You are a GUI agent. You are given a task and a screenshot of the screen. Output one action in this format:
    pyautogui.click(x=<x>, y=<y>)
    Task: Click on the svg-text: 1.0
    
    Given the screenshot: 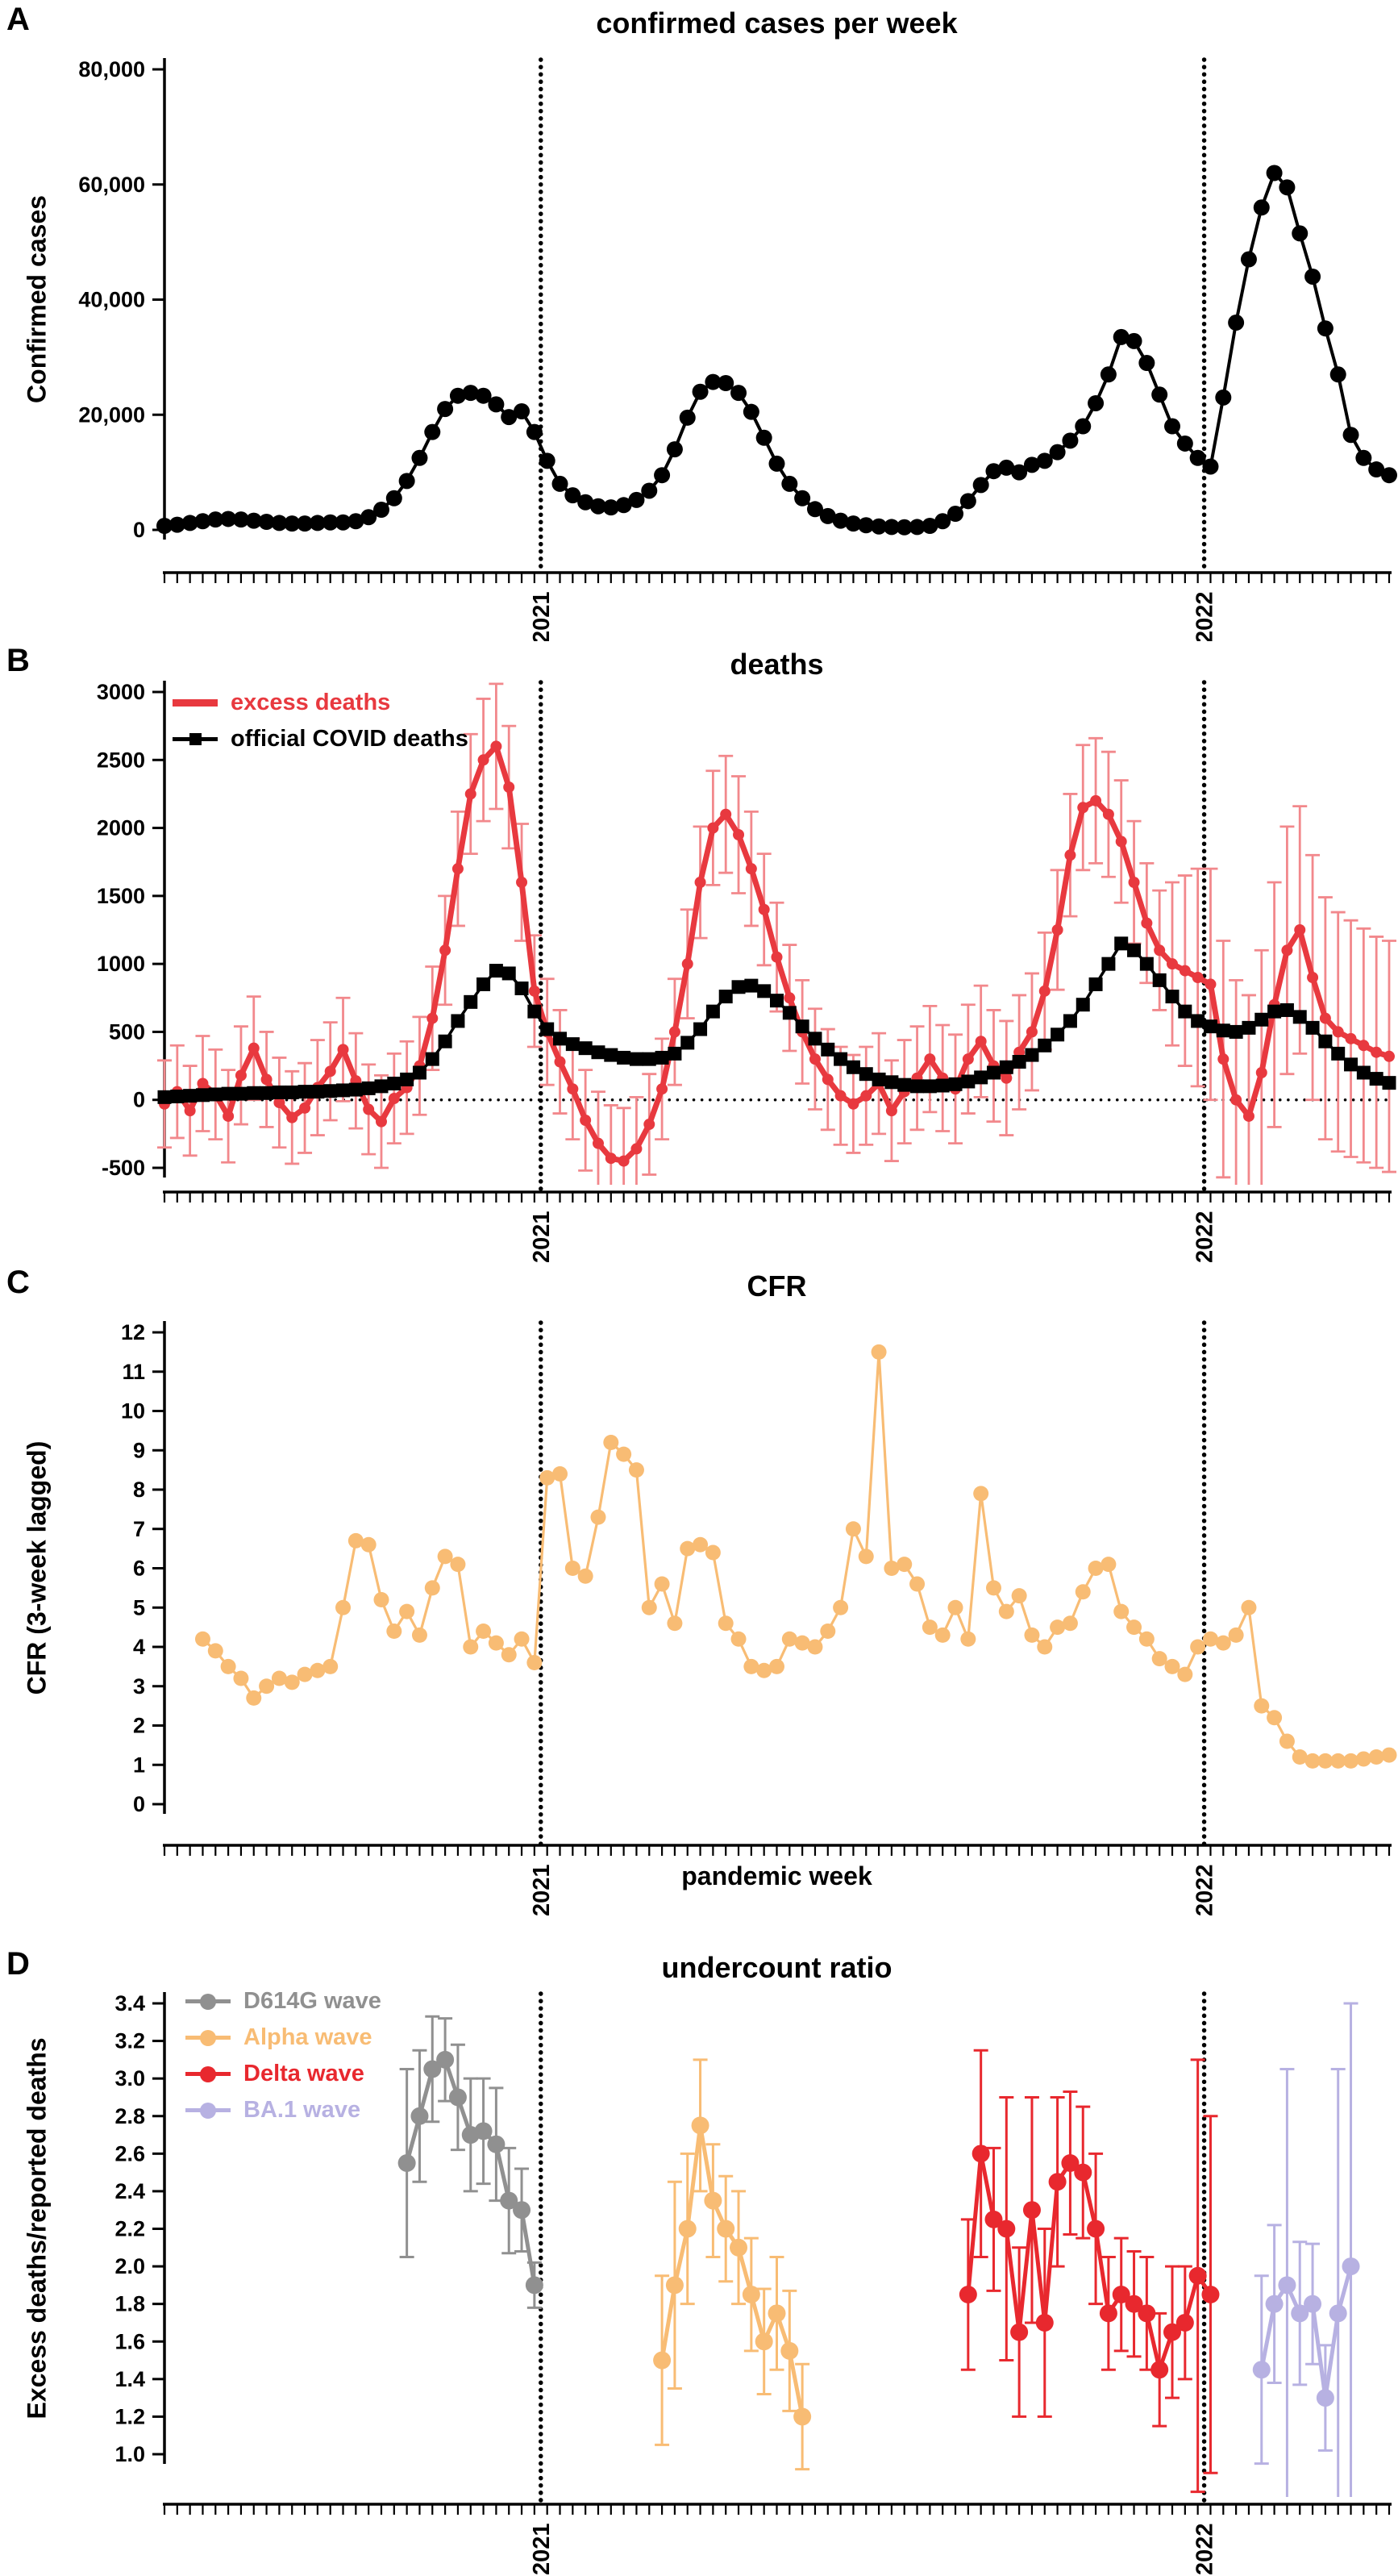 What is the action you would take?
    pyautogui.click(x=129, y=2454)
    